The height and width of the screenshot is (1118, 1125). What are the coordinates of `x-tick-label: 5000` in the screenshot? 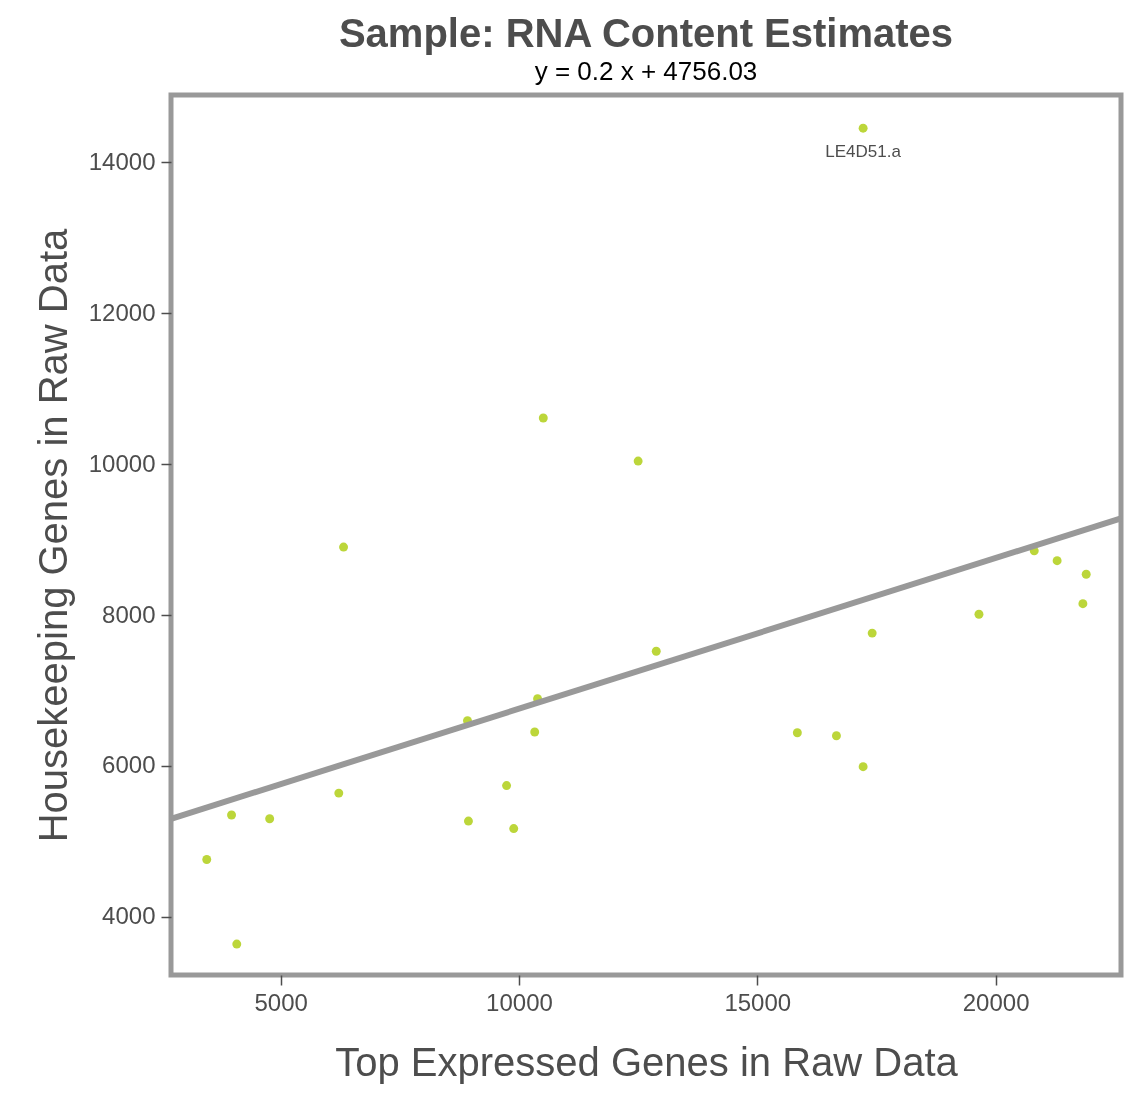 It's located at (281, 1002).